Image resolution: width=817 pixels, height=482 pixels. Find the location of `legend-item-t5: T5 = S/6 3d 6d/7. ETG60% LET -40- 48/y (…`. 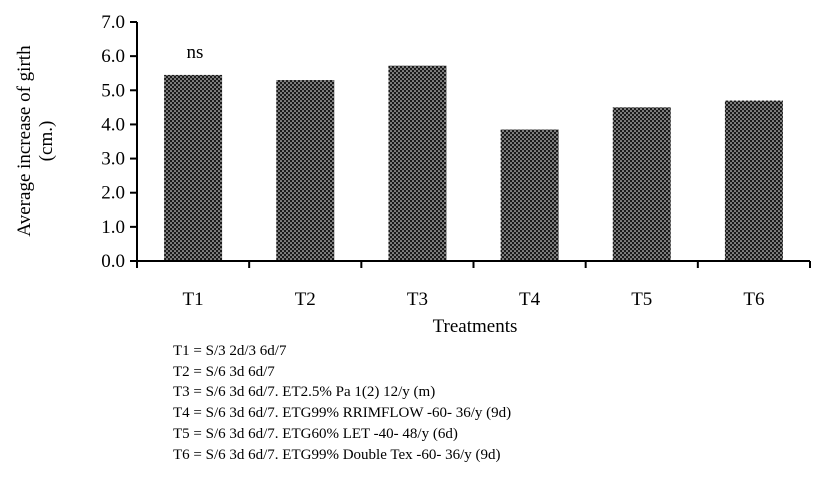

legend-item-t5: T5 = S/6 3d 6d/7. ETG60% LET -40- 48/y (… is located at coordinates (315, 433).